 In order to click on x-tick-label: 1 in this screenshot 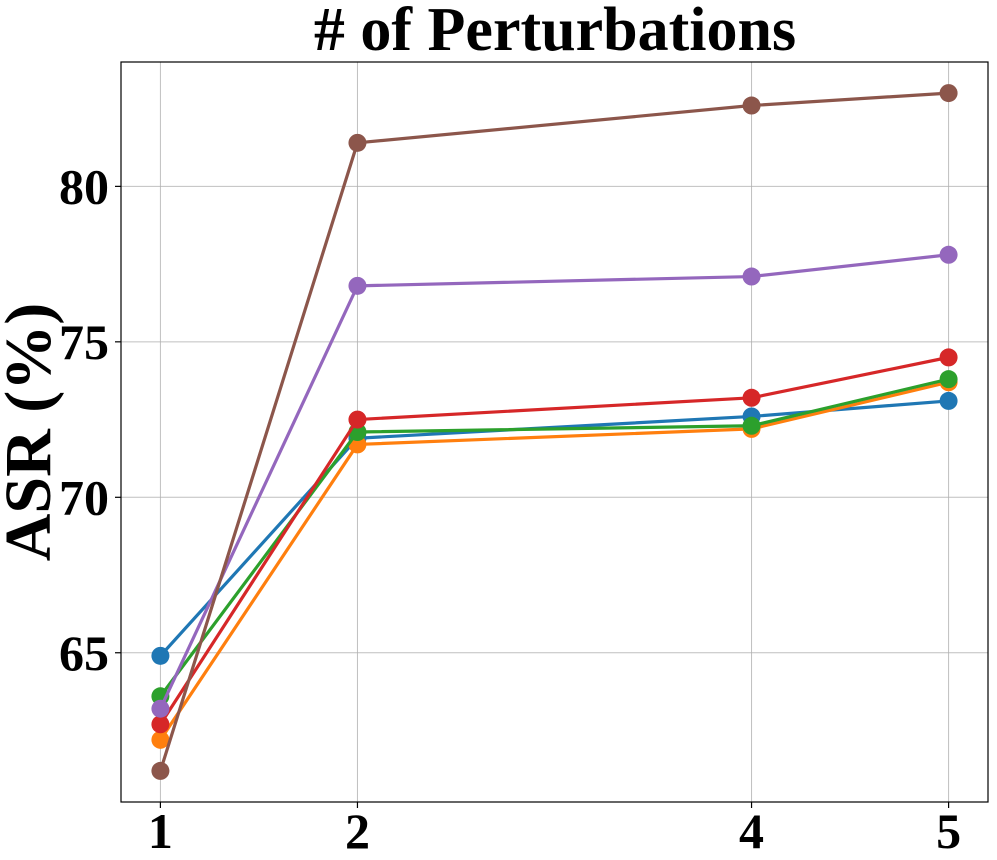, I will do `click(160, 831)`.